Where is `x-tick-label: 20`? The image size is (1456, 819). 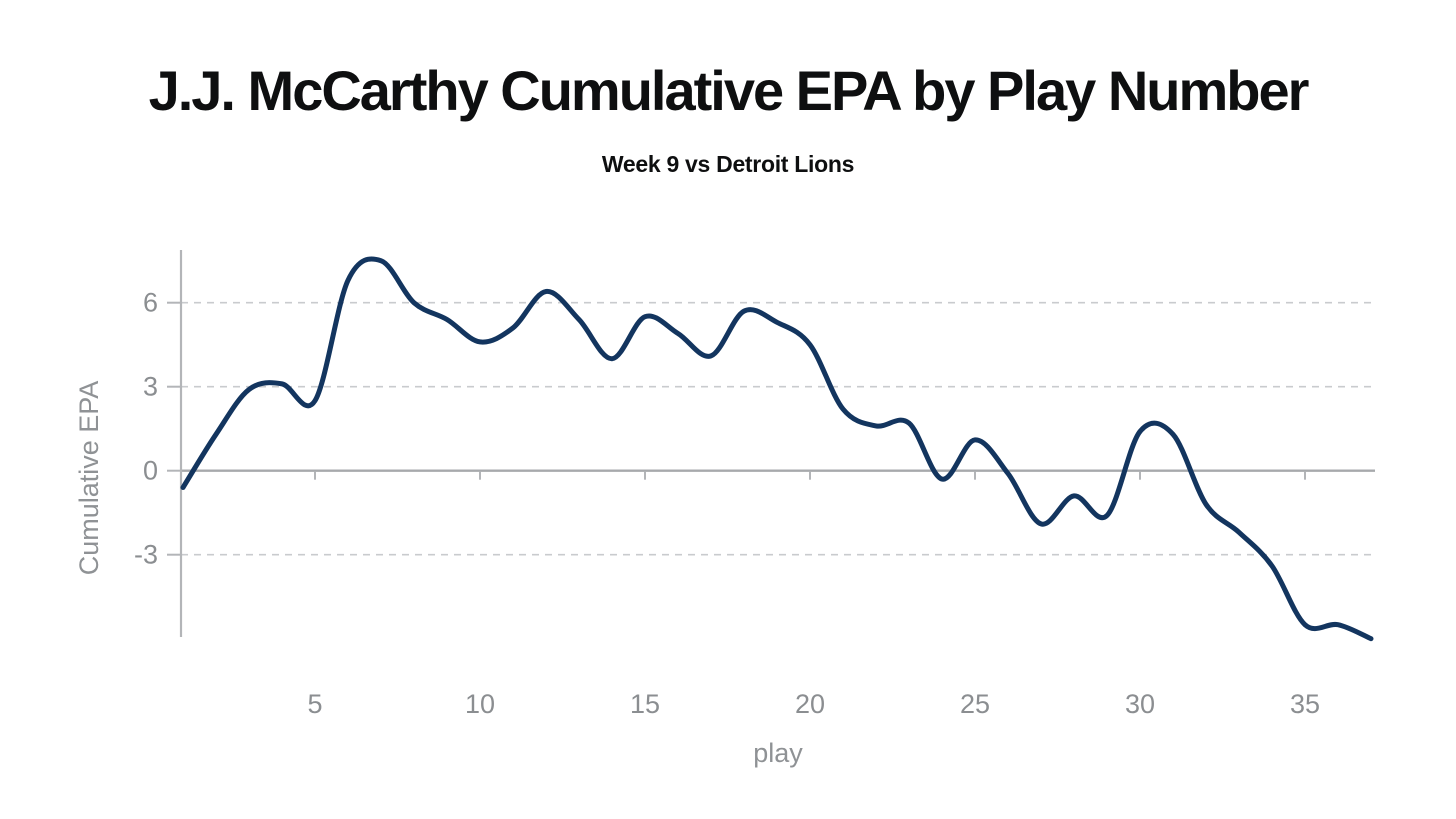
x-tick-label: 20 is located at coordinates (810, 704).